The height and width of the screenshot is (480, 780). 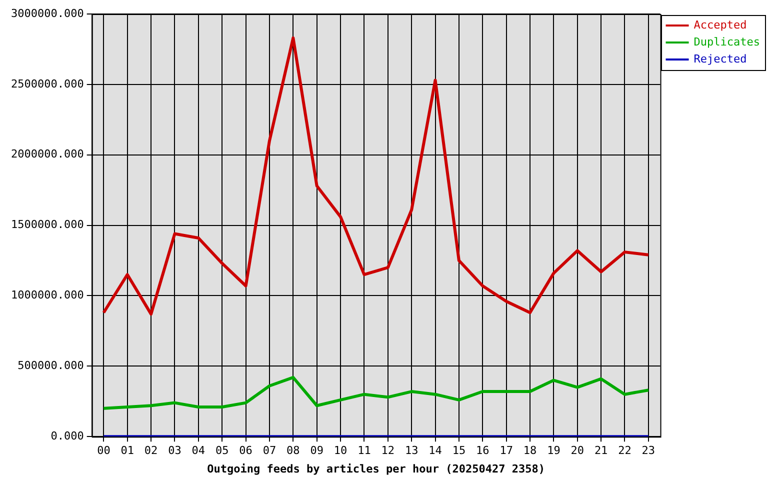 What do you see at coordinates (67, 435) in the screenshot?
I see `y-tick-label: 0.000` at bounding box center [67, 435].